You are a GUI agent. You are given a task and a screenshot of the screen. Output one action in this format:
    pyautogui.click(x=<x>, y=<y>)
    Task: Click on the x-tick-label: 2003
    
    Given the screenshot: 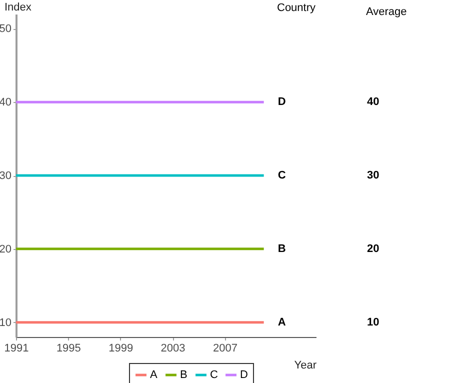 What is the action you would take?
    pyautogui.click(x=173, y=348)
    